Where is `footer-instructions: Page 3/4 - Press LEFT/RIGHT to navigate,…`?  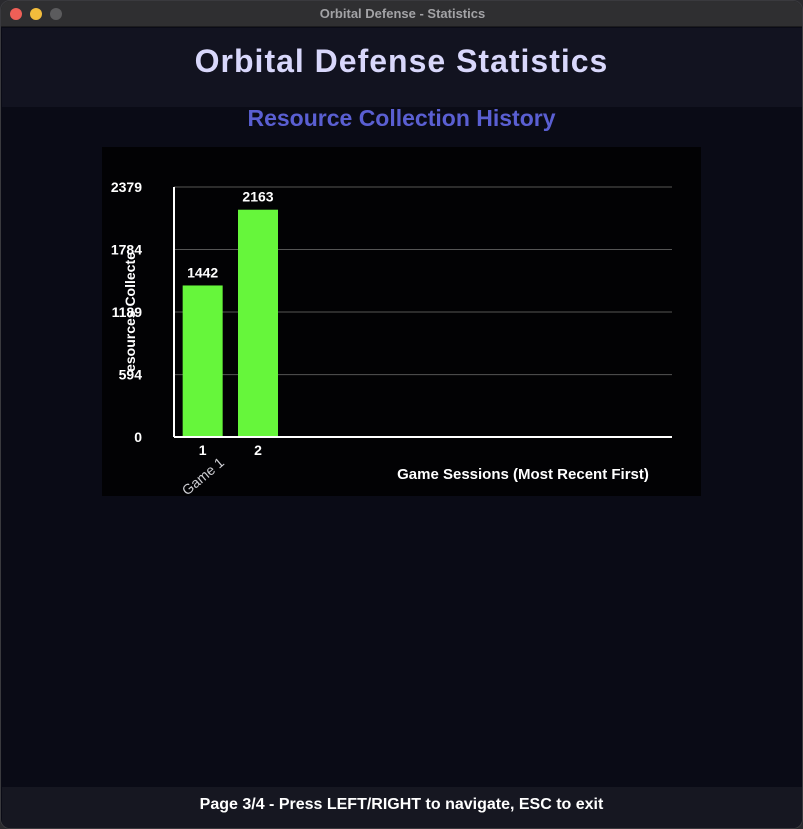 footer-instructions: Page 3/4 - Press LEFT/RIGHT to navigate,… is located at coordinates (401, 804).